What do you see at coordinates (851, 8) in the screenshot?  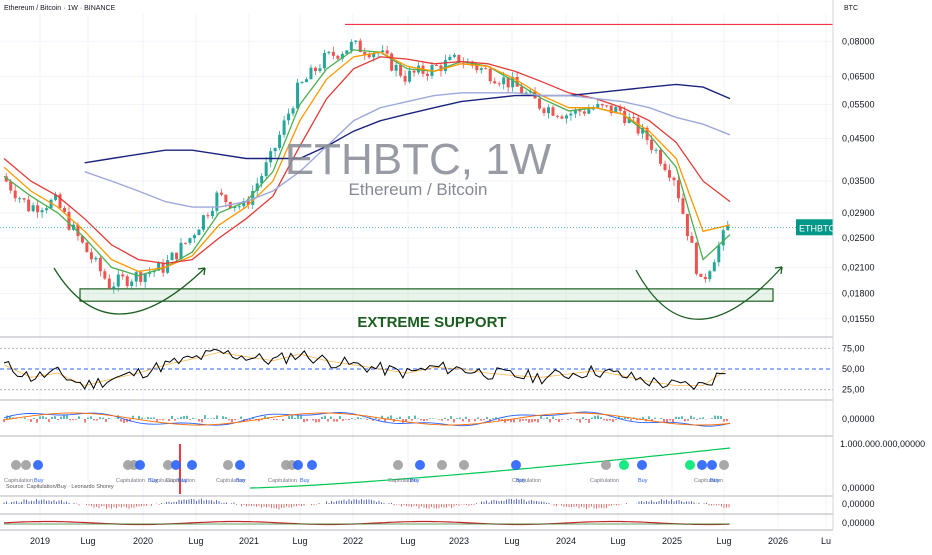 I see `currency-label: BTC` at bounding box center [851, 8].